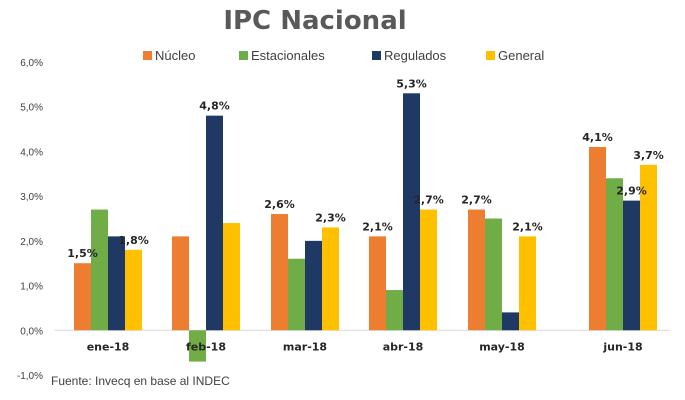  What do you see at coordinates (490, 55) in the screenshot?
I see `legend-swatch-general` at bounding box center [490, 55].